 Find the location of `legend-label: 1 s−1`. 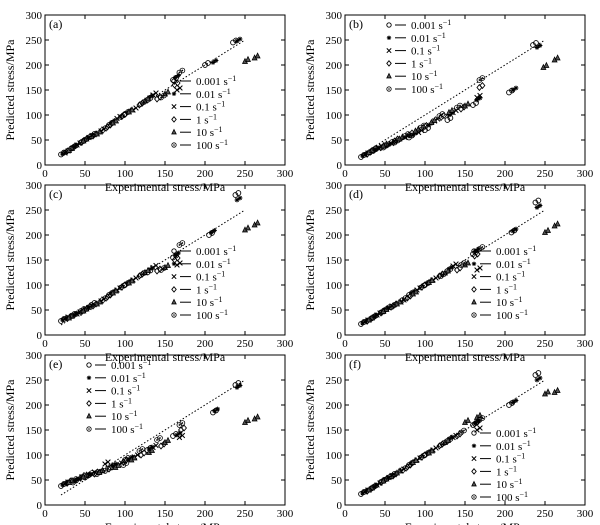

legend-label: 1 s−1 is located at coordinates (206, 289).